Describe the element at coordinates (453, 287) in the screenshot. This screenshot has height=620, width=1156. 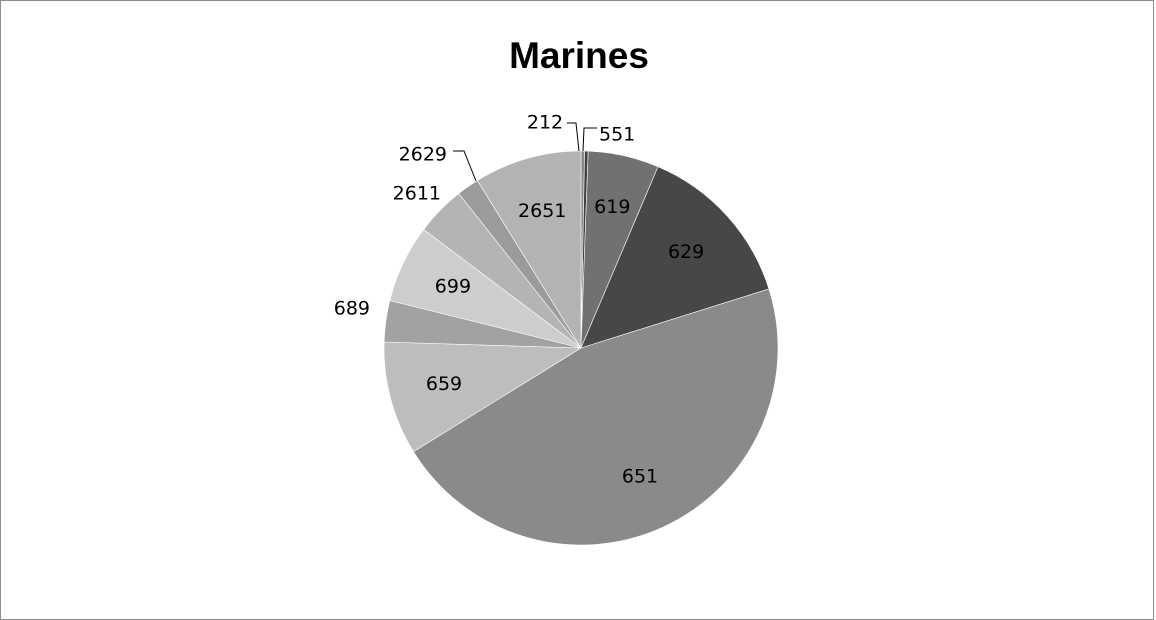
I see `slice-label-699: 699` at that location.